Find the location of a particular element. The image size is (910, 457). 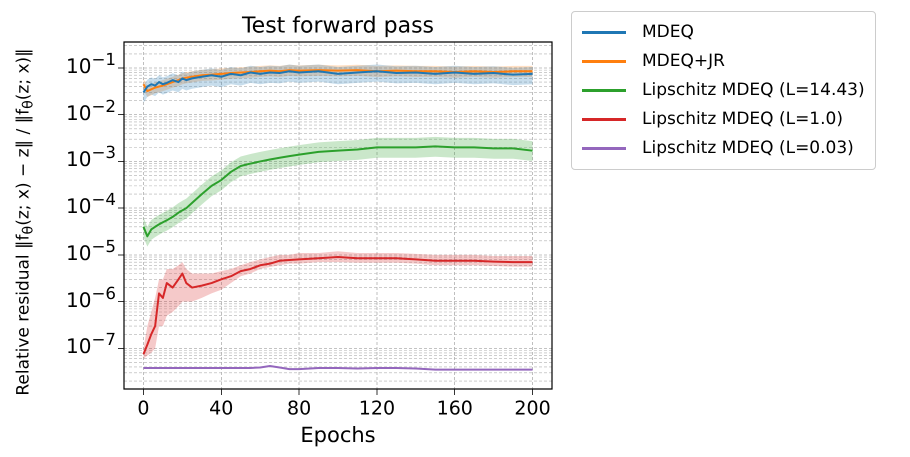

y-tick-label: 10$^{−5}$ is located at coordinates (91, 250).